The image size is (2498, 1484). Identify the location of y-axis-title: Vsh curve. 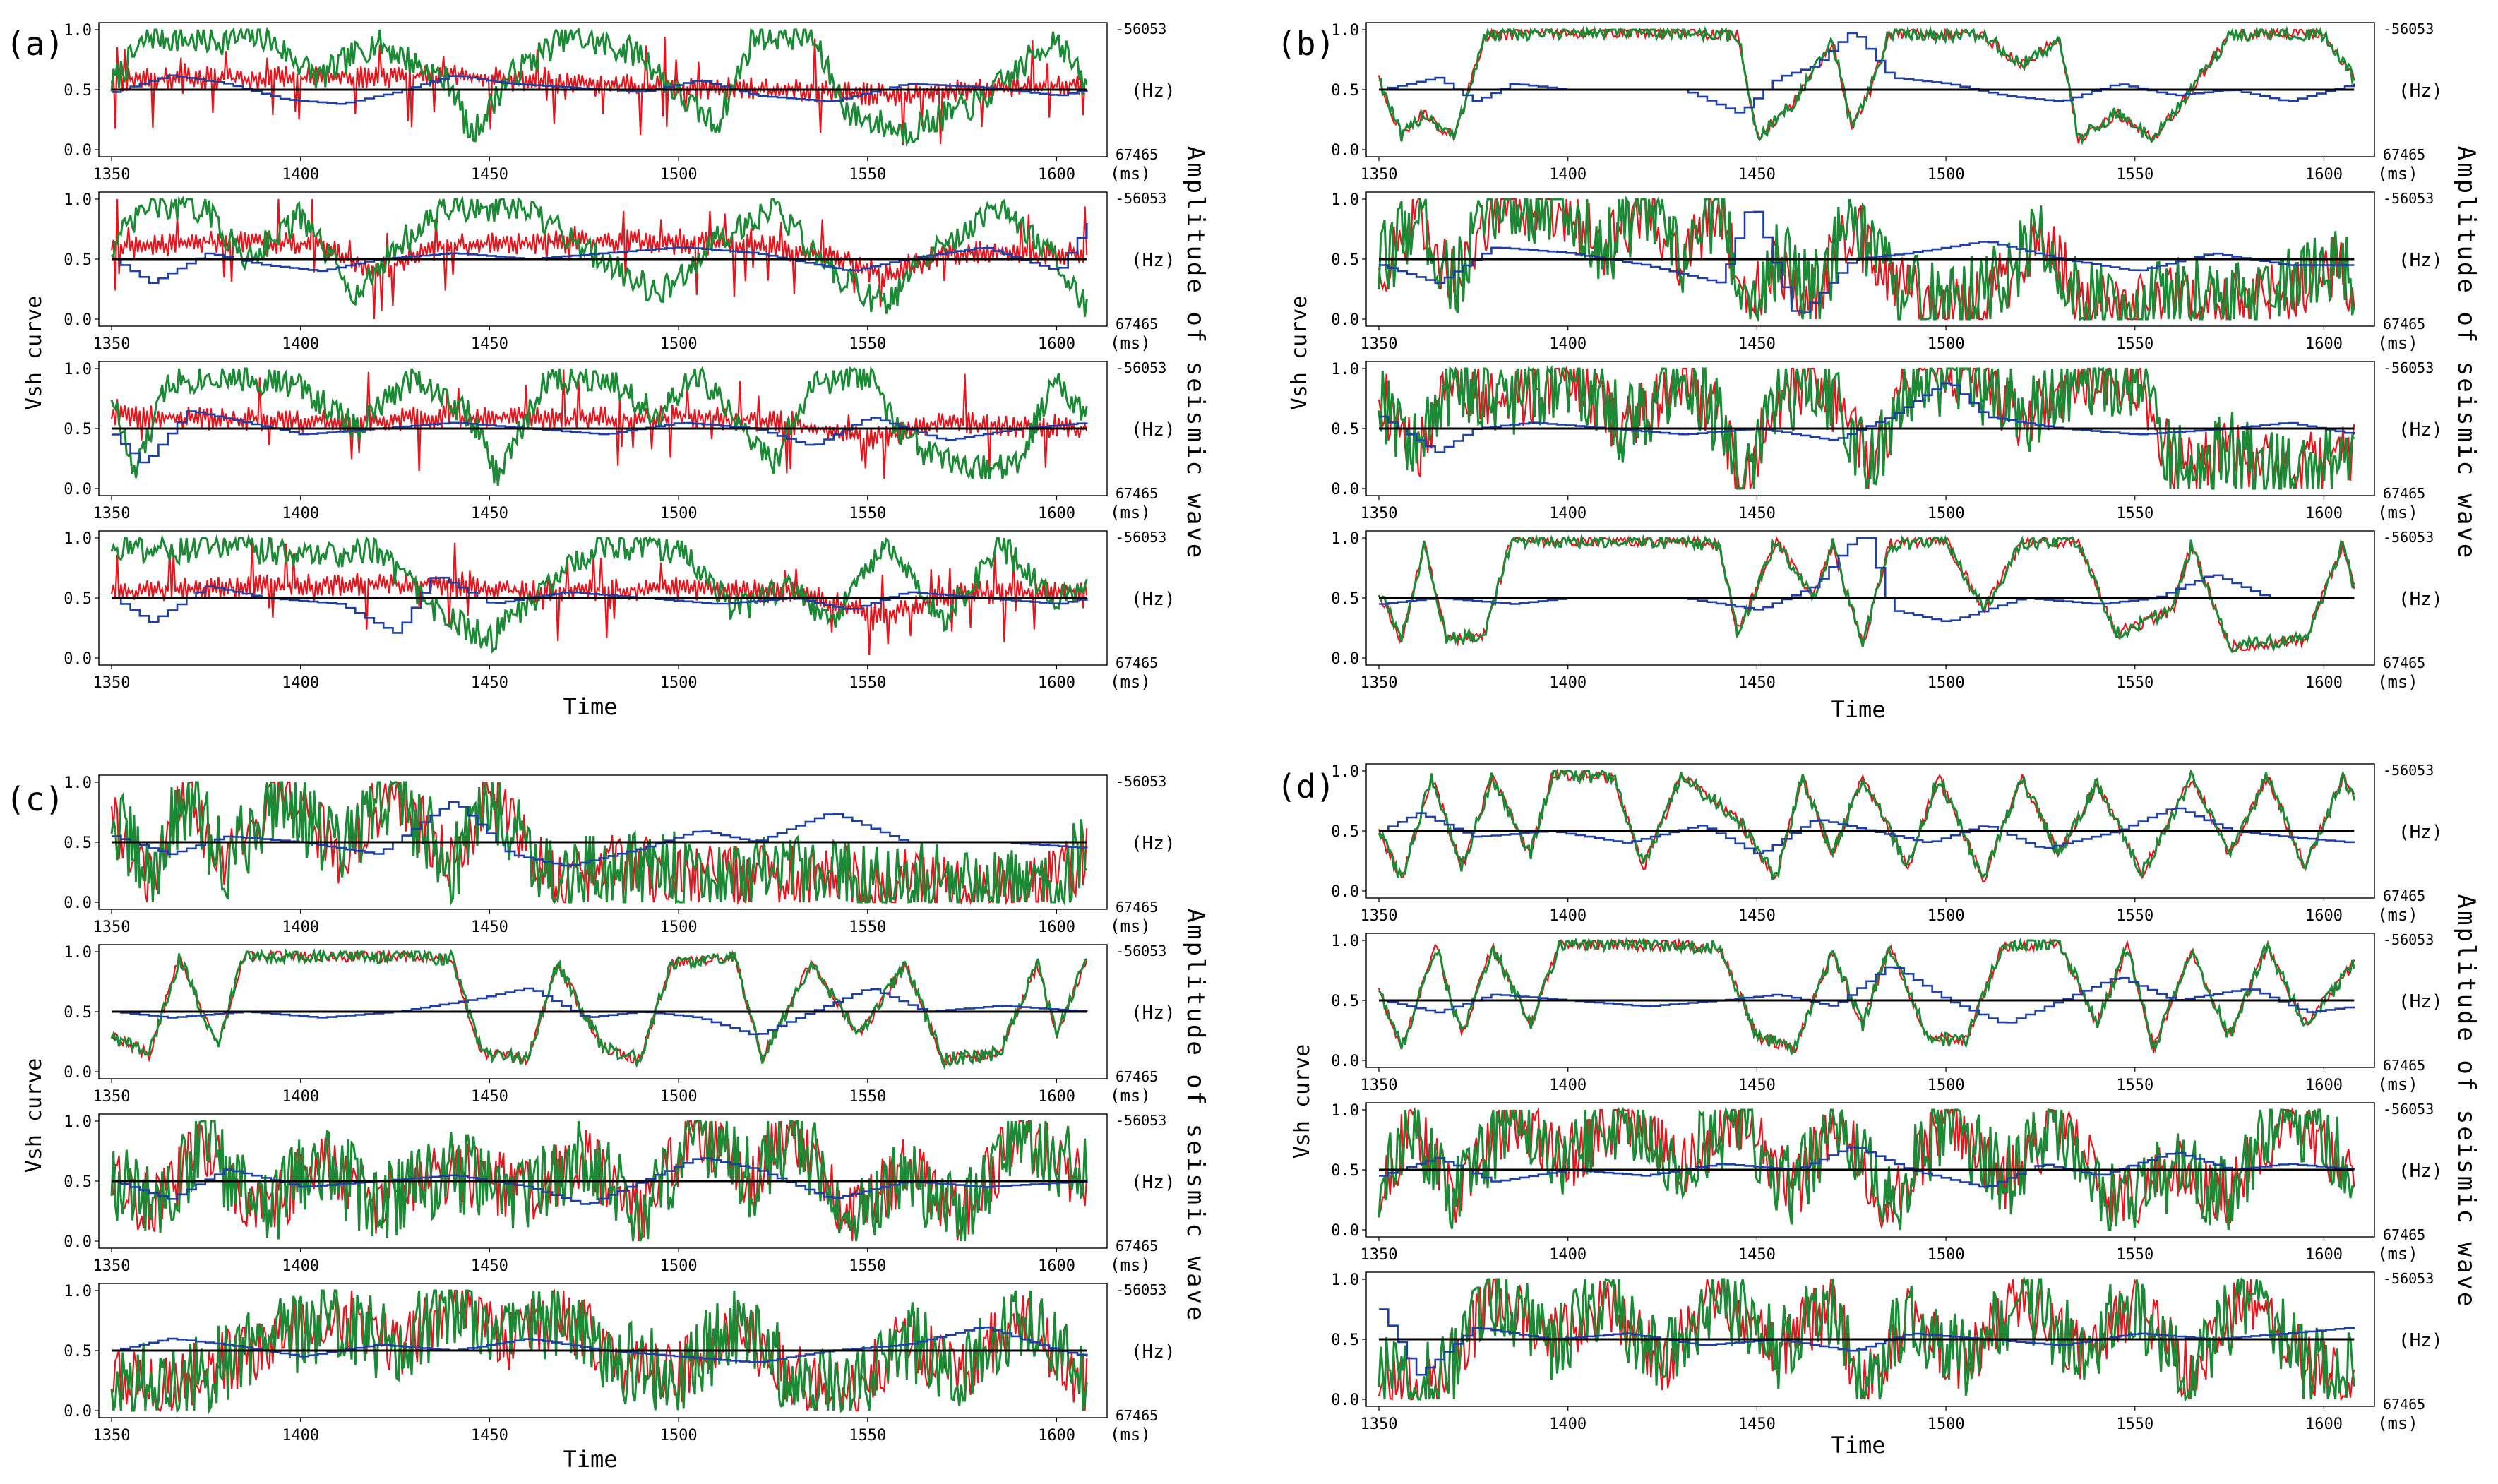
(34, 1116).